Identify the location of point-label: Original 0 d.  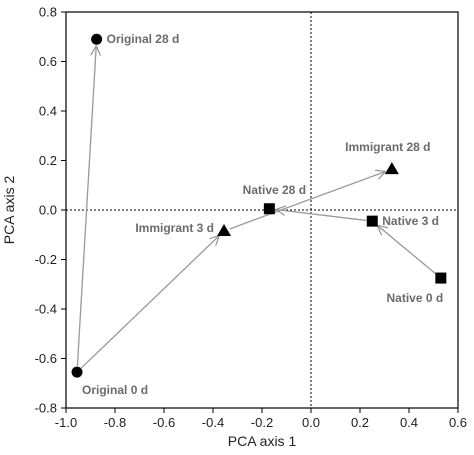
(115, 390).